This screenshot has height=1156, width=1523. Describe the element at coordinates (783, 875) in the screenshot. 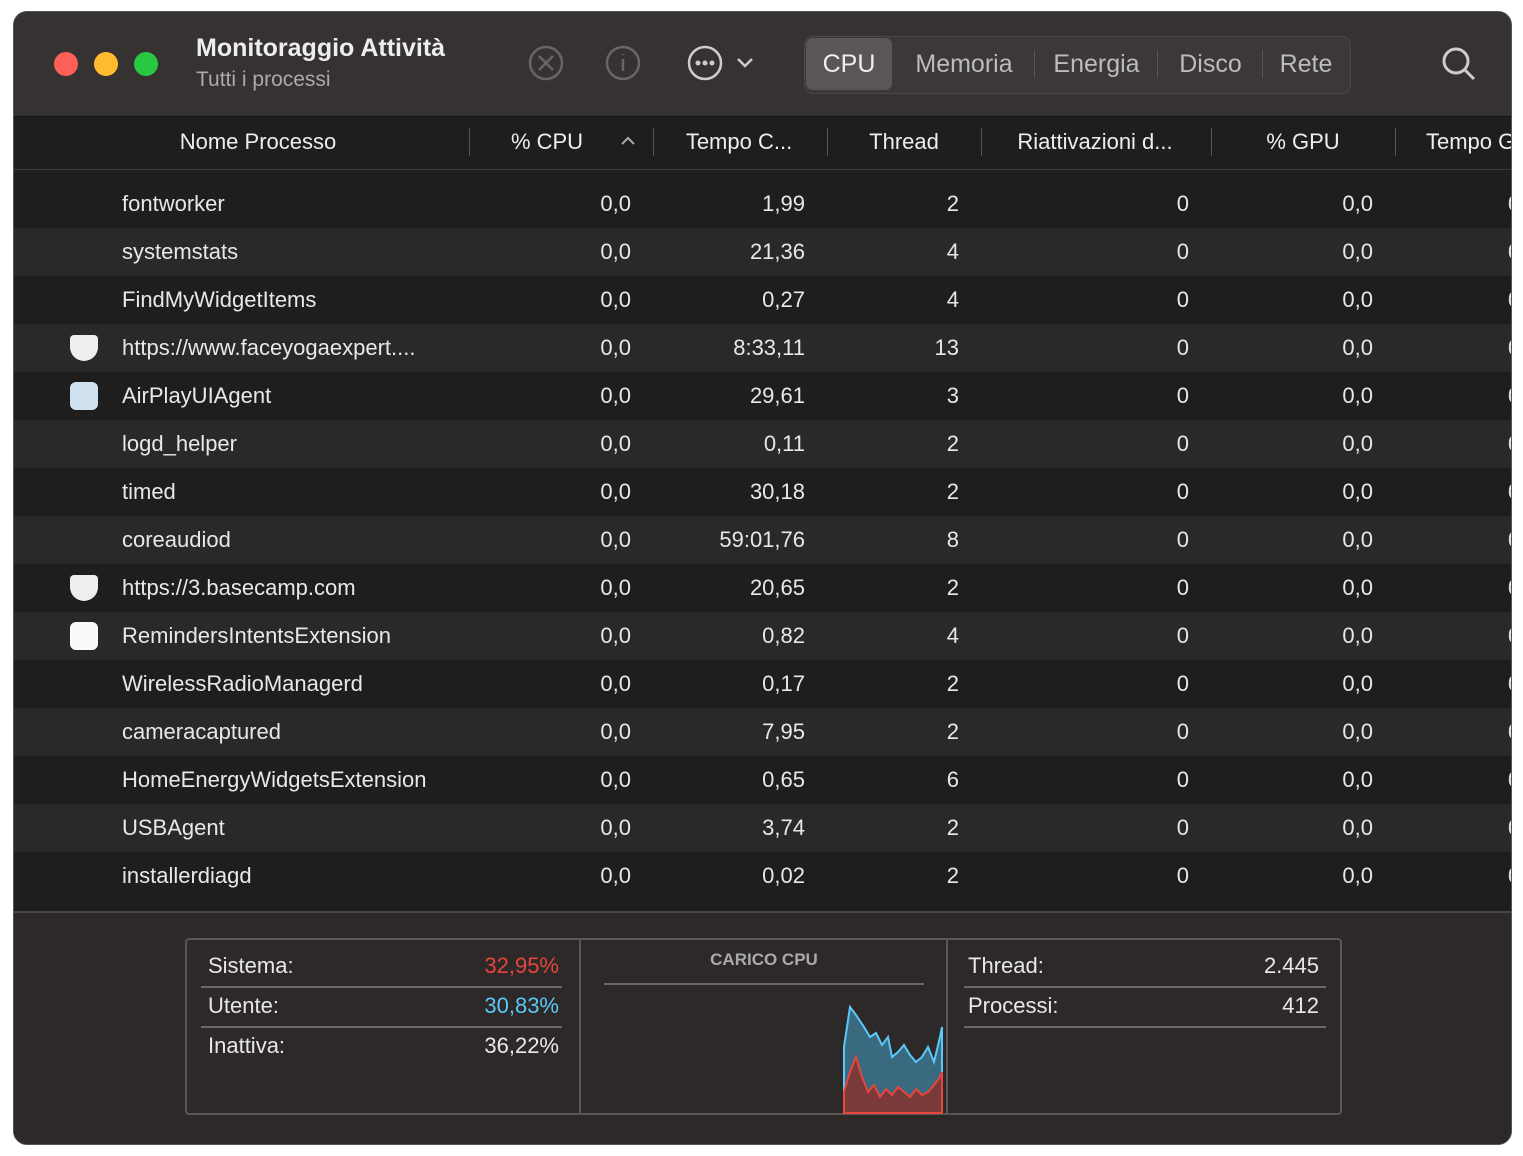

I see `table-cell: 0,02` at that location.